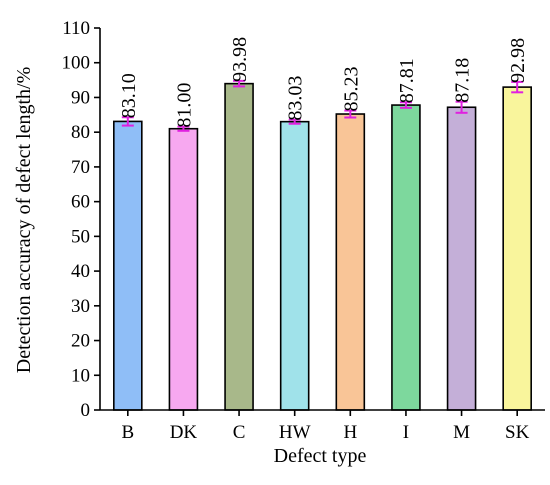 The height and width of the screenshot is (485, 550). Describe the element at coordinates (80, 202) in the screenshot. I see `y-tick-label-60: 60` at that location.